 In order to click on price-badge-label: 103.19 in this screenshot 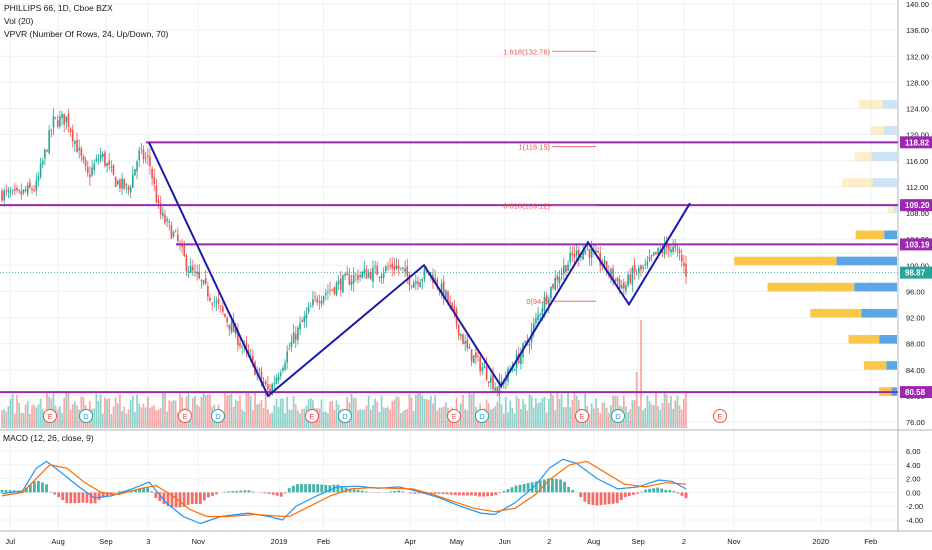, I will do `click(917, 244)`.